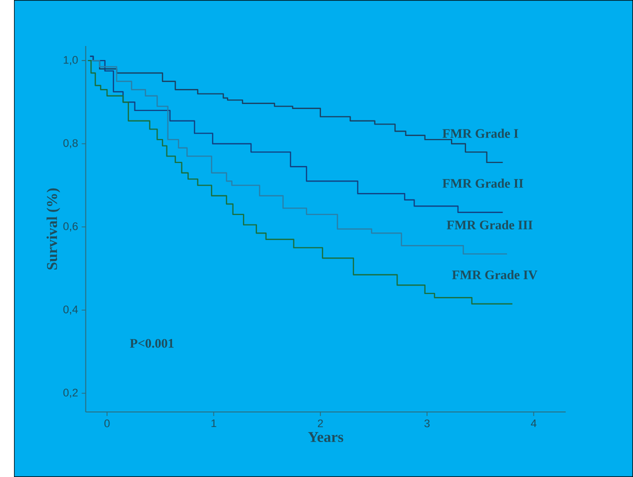 Image resolution: width=633 pixels, height=477 pixels. Describe the element at coordinates (495, 275) in the screenshot. I see `series-label: FMR Grade IV` at that location.